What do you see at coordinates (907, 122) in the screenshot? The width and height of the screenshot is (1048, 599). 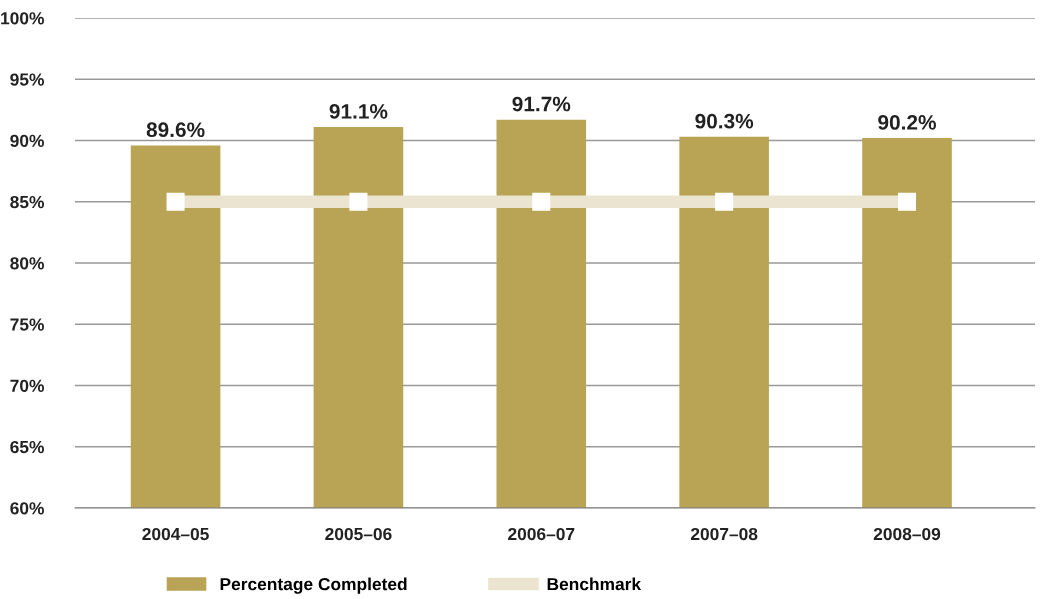 I see `data-label: 90.2%` at bounding box center [907, 122].